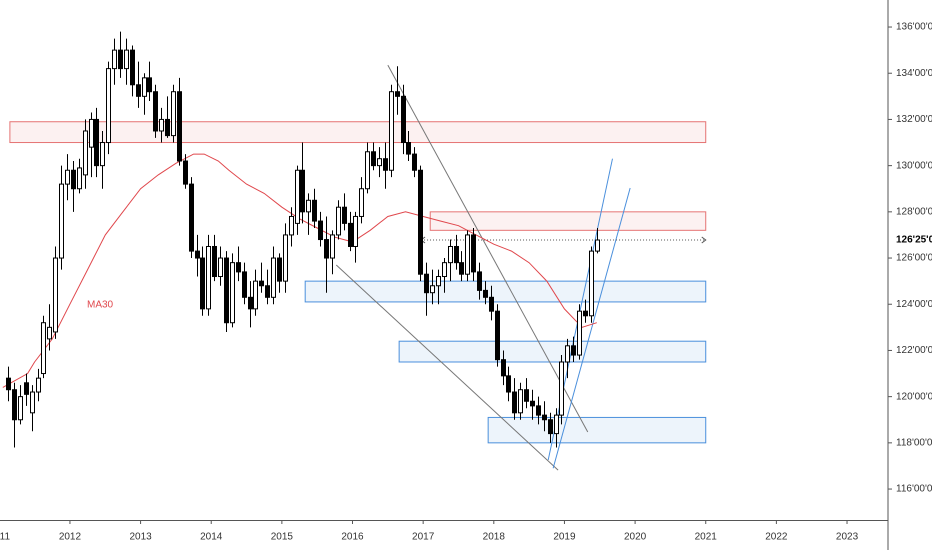 Image resolution: width=932 pixels, height=550 pixels. What do you see at coordinates (847, 537) in the screenshot?
I see `x-tick-label: 2023` at bounding box center [847, 537].